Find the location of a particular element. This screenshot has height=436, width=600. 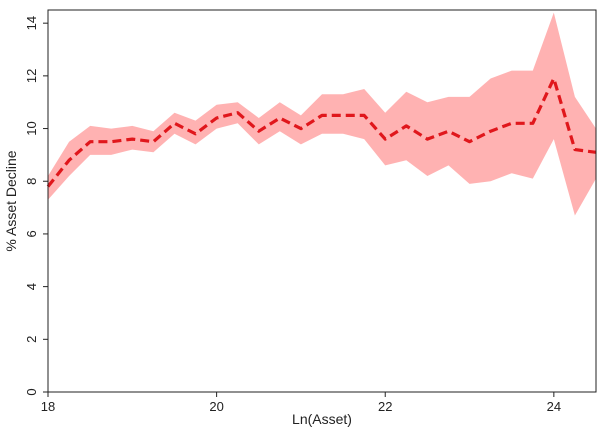

x-axis-label: Ln(Asset) is located at coordinates (322, 419).